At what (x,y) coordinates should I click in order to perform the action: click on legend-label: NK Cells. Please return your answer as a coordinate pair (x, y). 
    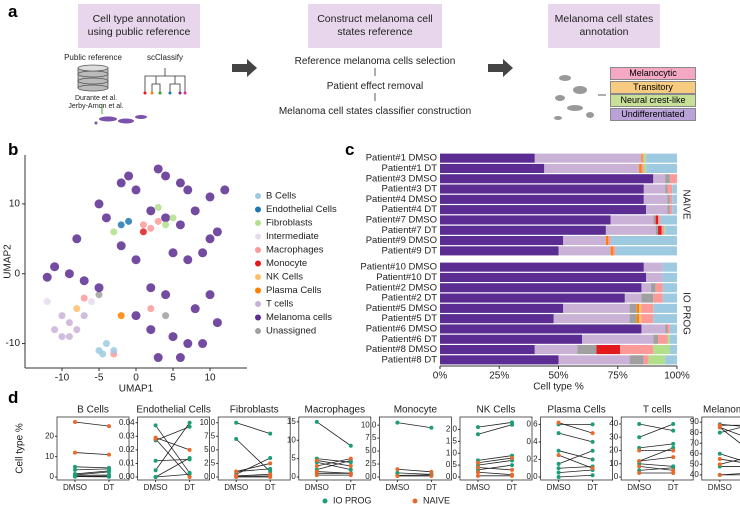
    Looking at the image, I should click on (284, 277).